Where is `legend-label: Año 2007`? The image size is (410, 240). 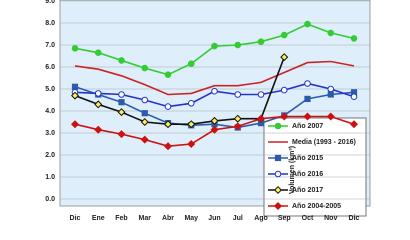
legend-label: Año 2007 is located at coordinates (307, 126).